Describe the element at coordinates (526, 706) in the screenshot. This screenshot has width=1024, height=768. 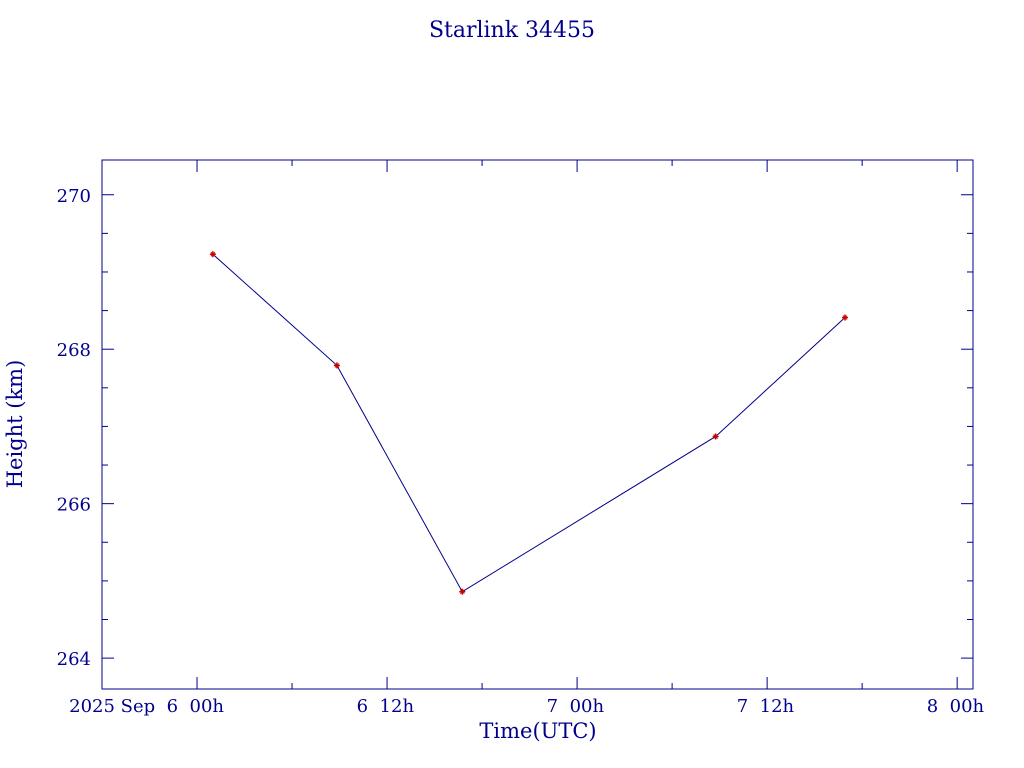
I see `x-tick-labels: 2025 Sep 6 00h 6 12h 7 00h 7 12h 8 00h` at that location.